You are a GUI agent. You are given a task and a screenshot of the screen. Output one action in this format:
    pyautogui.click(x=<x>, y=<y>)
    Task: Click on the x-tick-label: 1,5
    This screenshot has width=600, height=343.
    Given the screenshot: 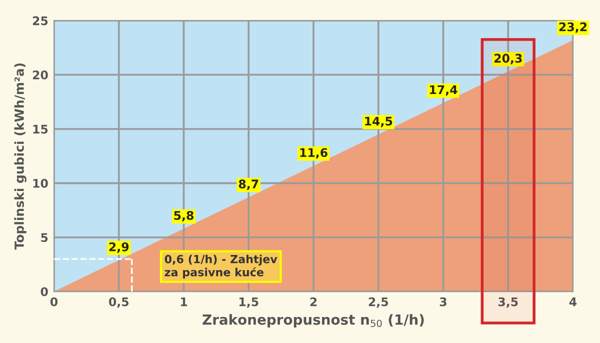 What is the action you would take?
    pyautogui.click(x=249, y=302)
    